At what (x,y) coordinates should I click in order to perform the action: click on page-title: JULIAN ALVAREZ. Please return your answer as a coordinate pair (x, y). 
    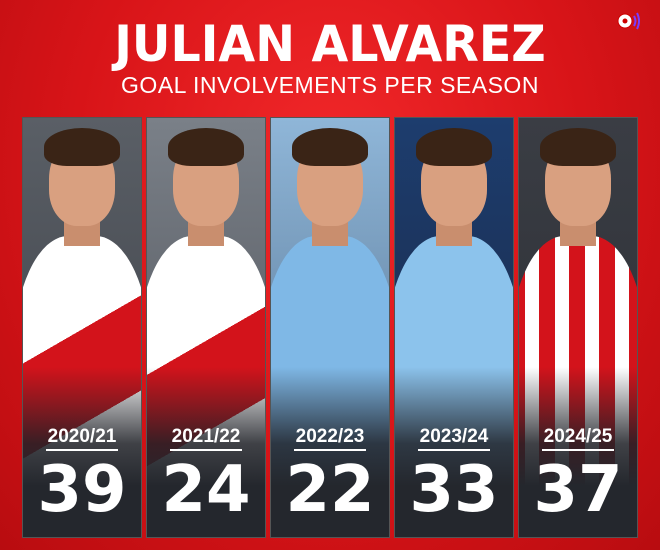
    Looking at the image, I should click on (330, 44).